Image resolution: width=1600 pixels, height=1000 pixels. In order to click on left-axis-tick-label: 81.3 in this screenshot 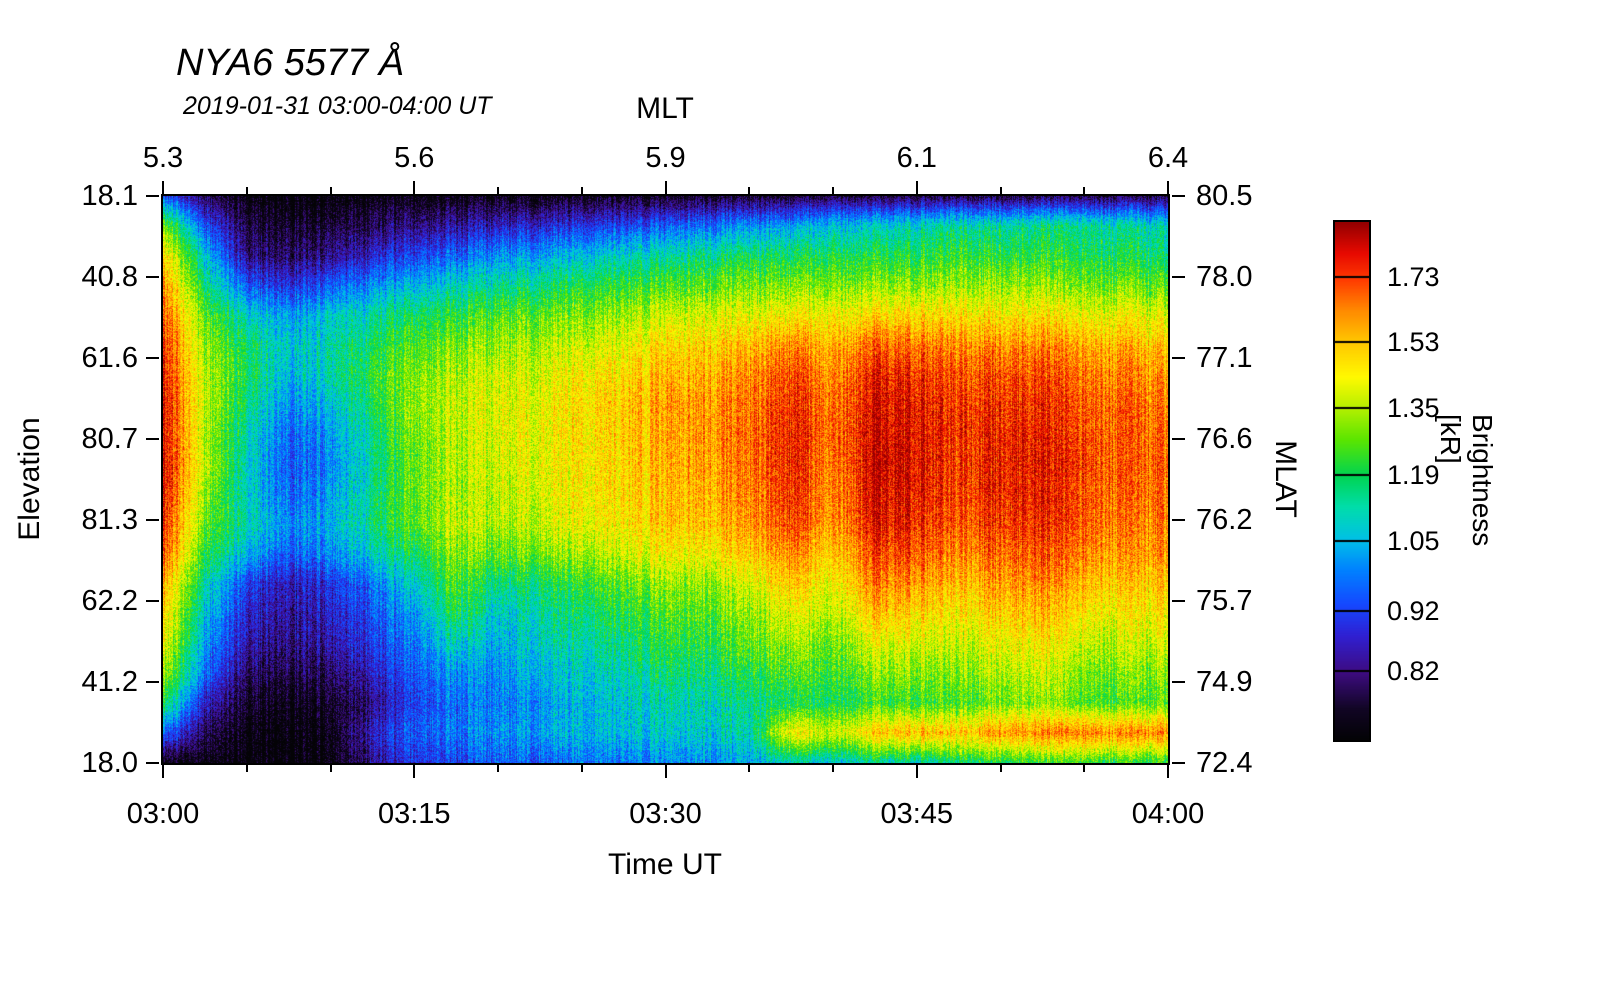, I will do `click(109, 520)`.